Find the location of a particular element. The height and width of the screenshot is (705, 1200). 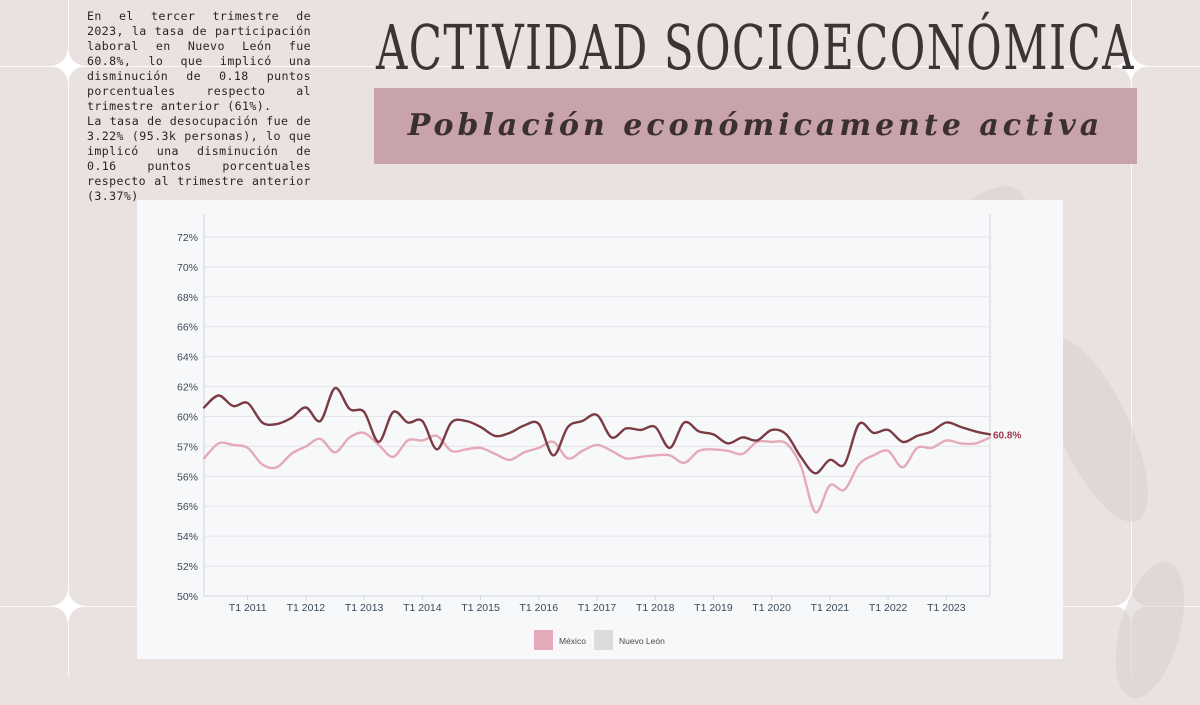

y-tick-label: 50% is located at coordinates (187, 597).